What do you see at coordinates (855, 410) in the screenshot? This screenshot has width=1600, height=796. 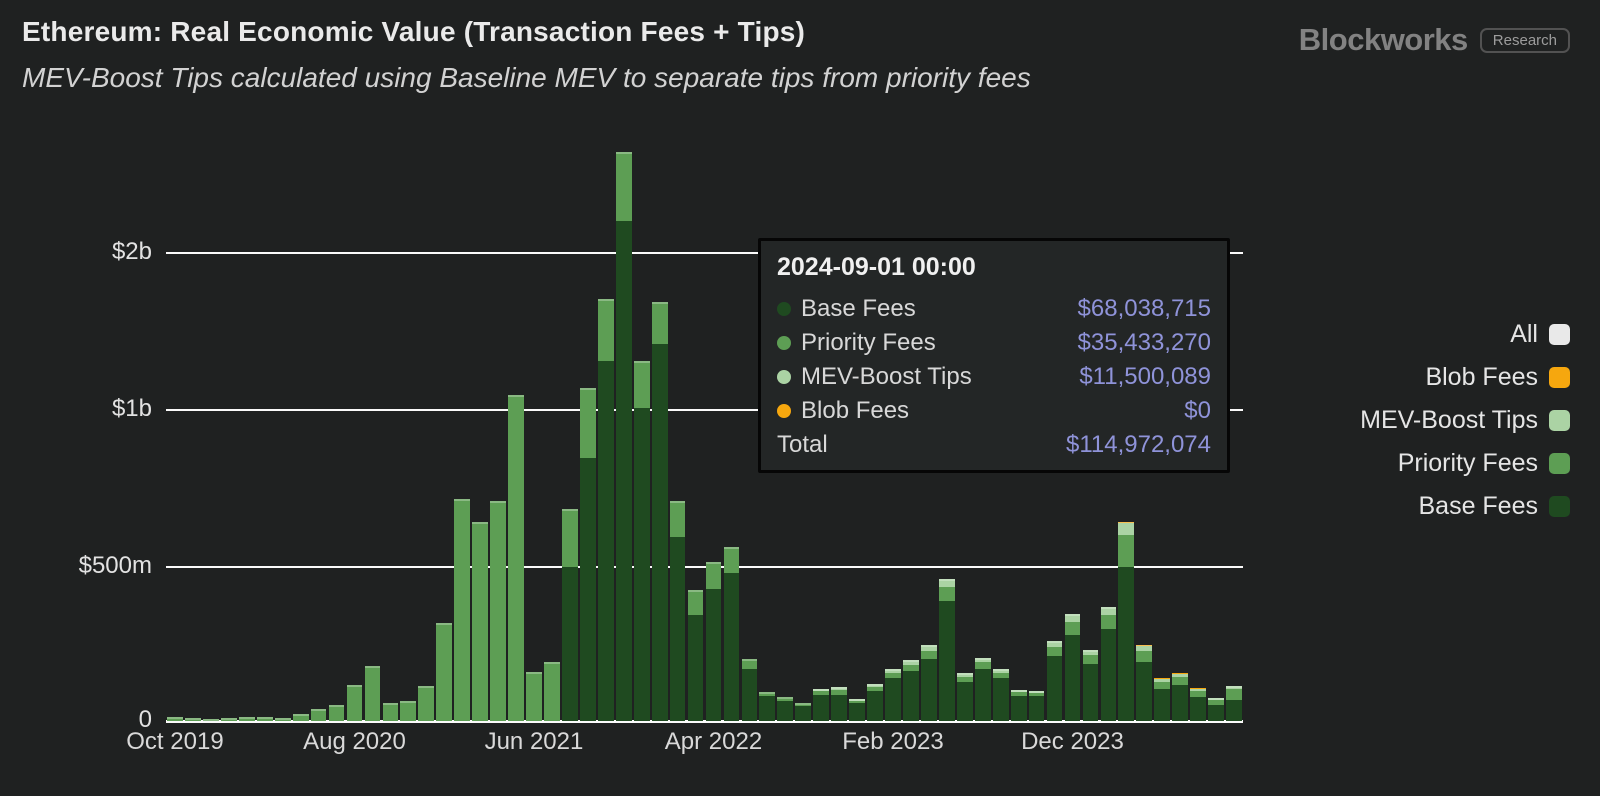 I see `tooltip-row-label: Blob Fees` at bounding box center [855, 410].